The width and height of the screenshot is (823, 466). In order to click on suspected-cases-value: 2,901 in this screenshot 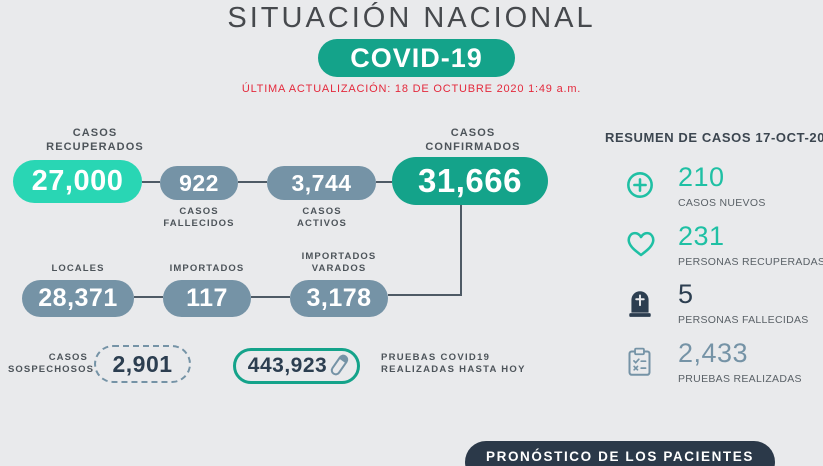, I will do `click(142, 364)`.